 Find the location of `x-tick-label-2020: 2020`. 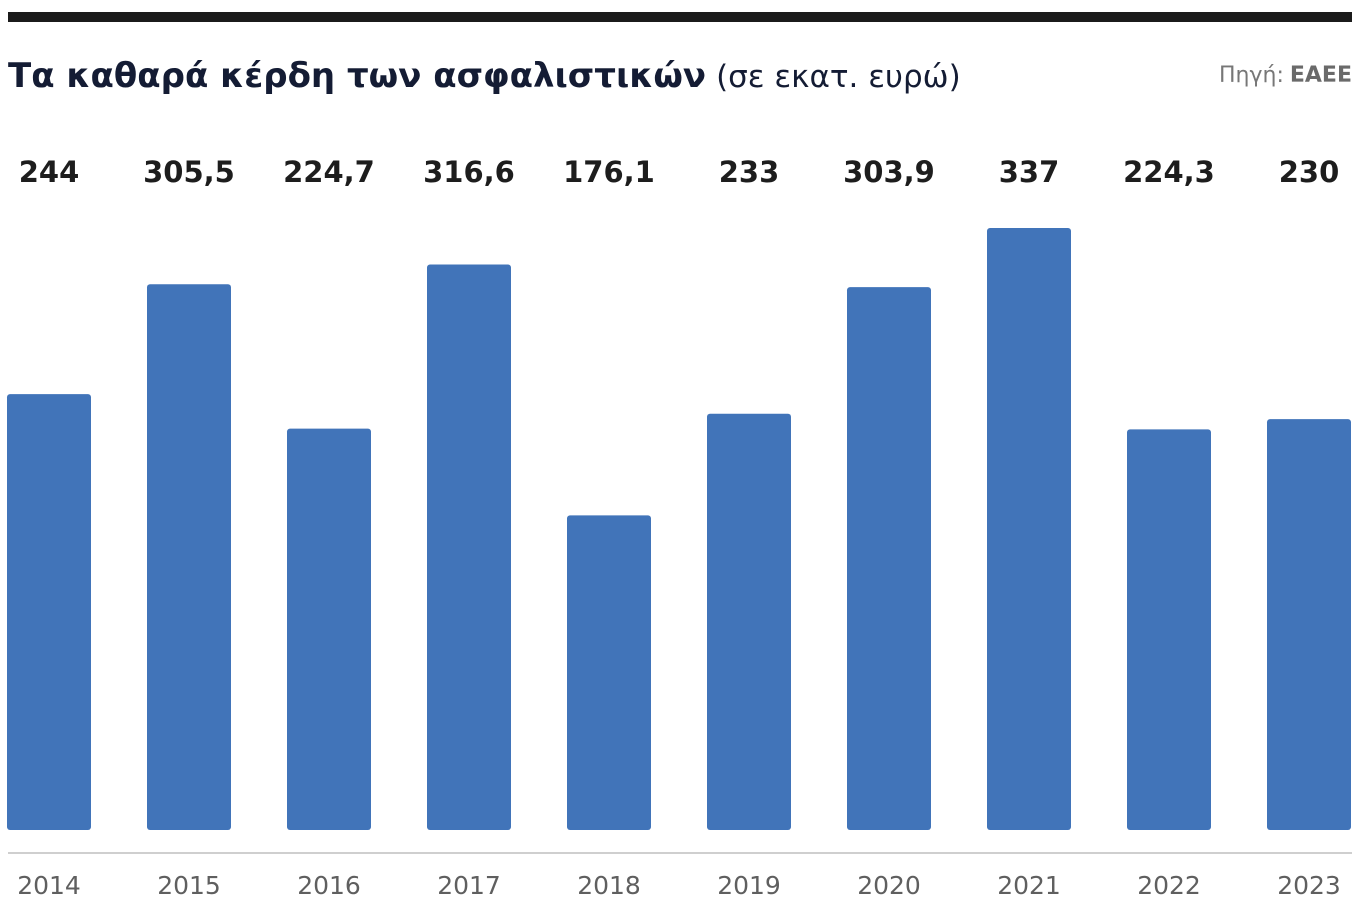

x-tick-label-2020: 2020 is located at coordinates (889, 885).